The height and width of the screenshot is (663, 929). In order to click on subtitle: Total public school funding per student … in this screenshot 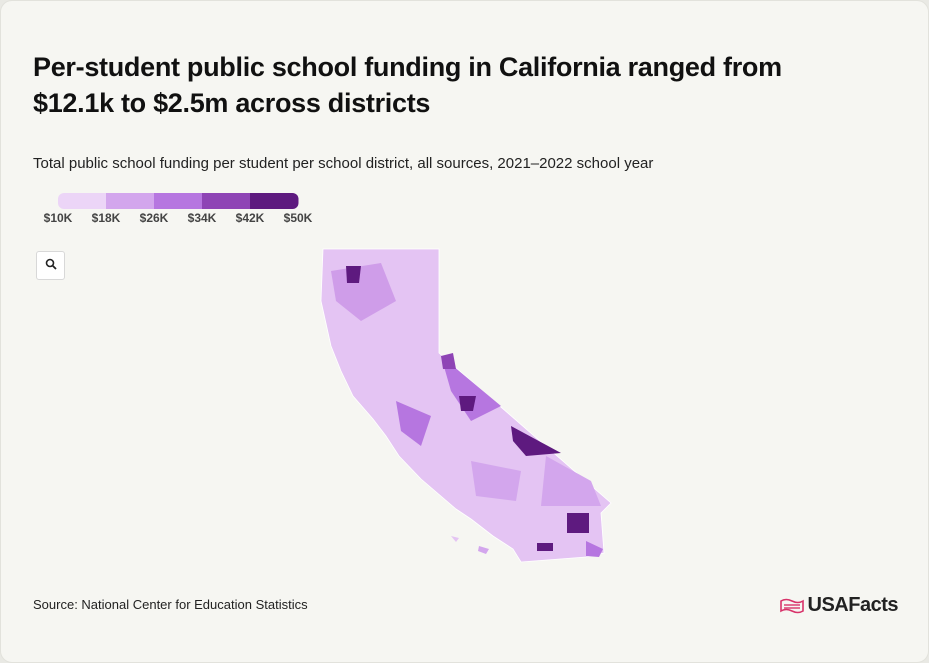, I will do `click(343, 163)`.